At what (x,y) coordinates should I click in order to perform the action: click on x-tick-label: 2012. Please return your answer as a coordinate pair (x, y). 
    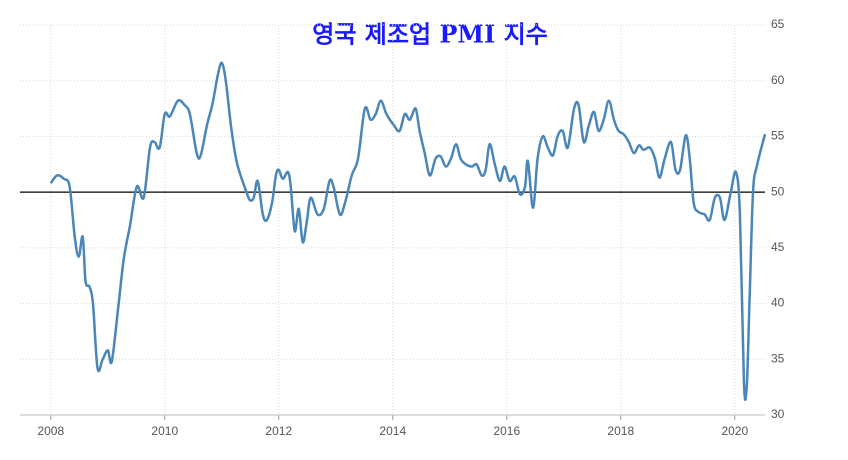
    Looking at the image, I should click on (278, 431).